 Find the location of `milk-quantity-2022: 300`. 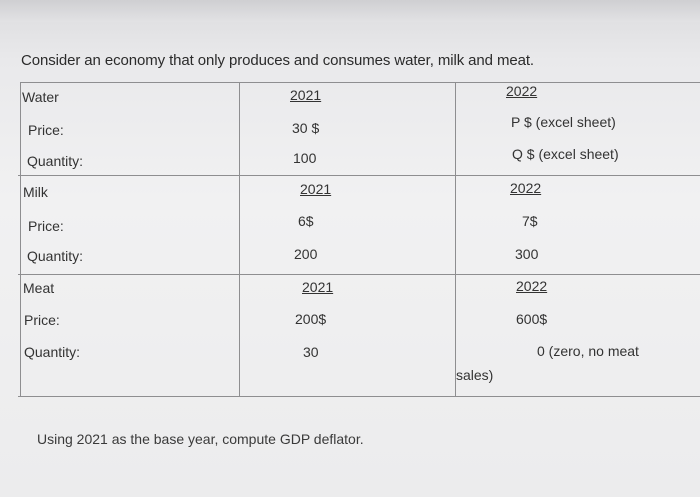

milk-quantity-2022: 300 is located at coordinates (527, 254).